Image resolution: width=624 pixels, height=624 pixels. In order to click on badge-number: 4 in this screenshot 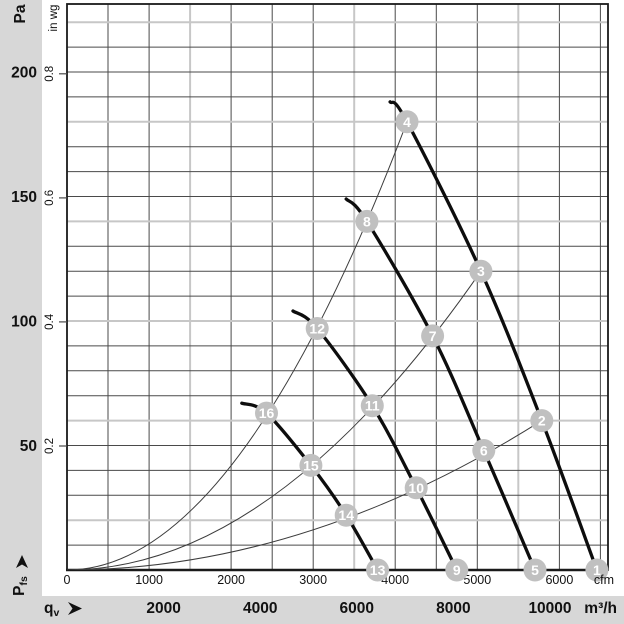, I will do `click(407, 122)`.